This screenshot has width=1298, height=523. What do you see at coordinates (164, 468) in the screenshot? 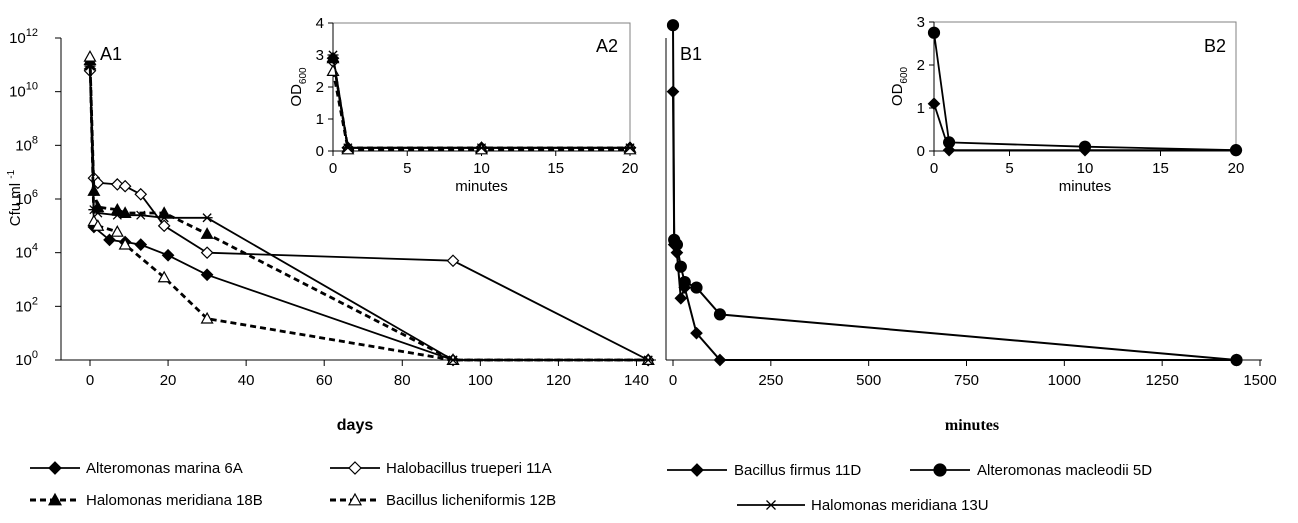
I see `legend-label: Alteromonas marina 6A` at bounding box center [164, 468].